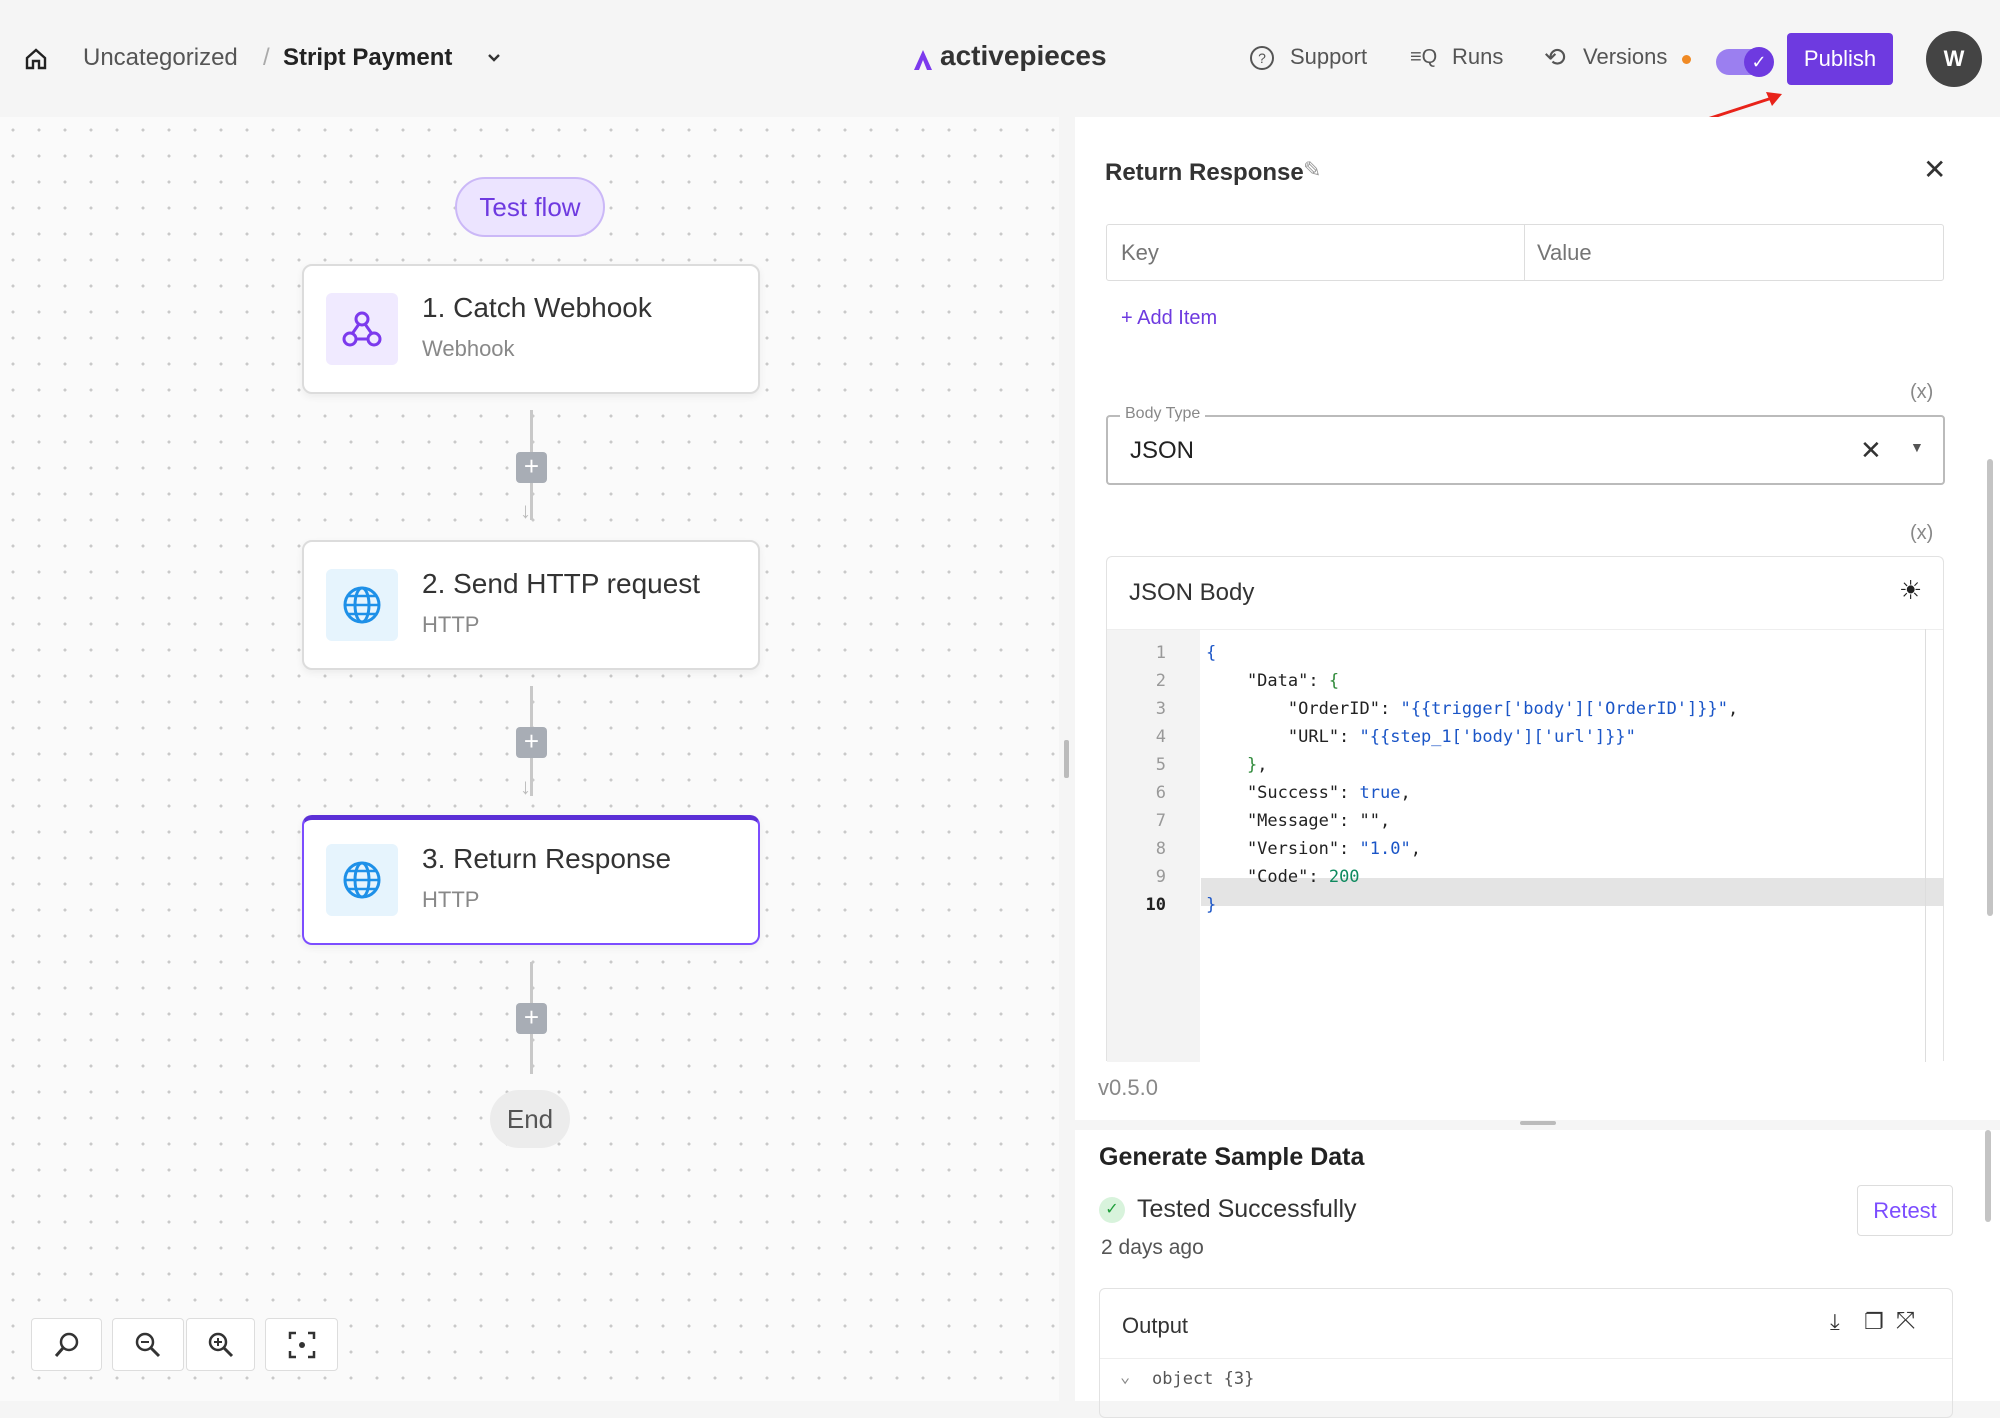 The width and height of the screenshot is (2000, 1418). What do you see at coordinates (1192, 592) in the screenshot?
I see `json-body-label: JSON Body` at bounding box center [1192, 592].